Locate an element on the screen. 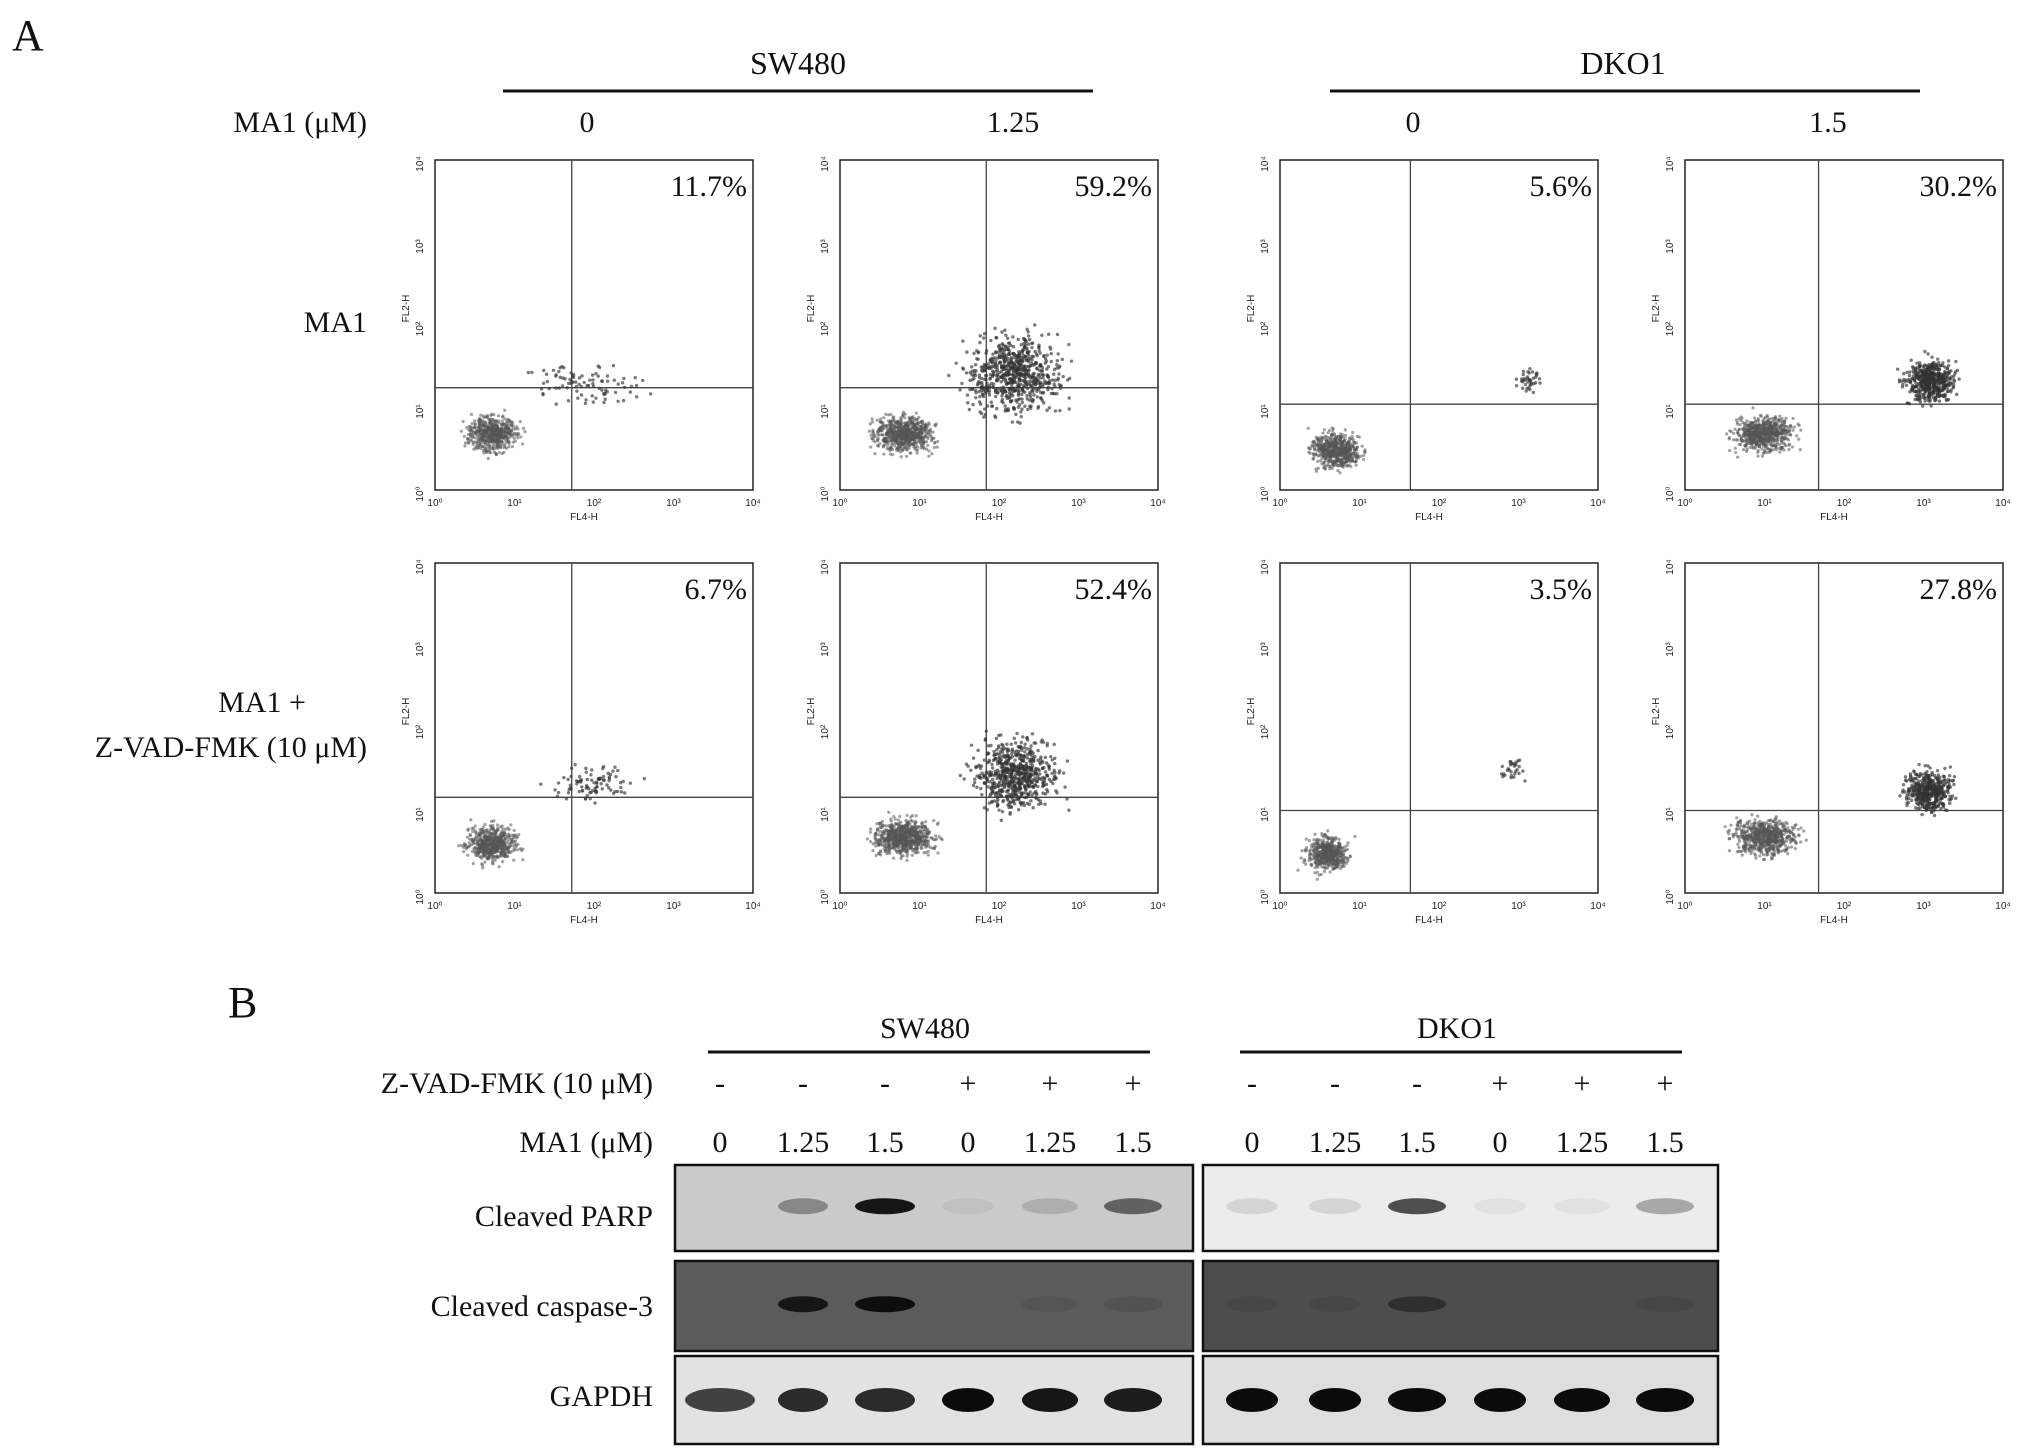  row-label-zvad: Z-VAD-FMK (10 μM) is located at coordinates (231, 747).